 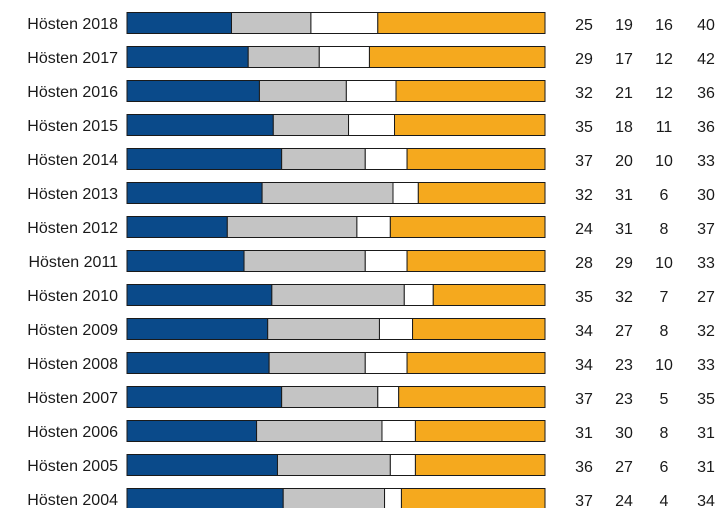 What do you see at coordinates (664, 127) in the screenshot?
I see `data-label: 11` at bounding box center [664, 127].